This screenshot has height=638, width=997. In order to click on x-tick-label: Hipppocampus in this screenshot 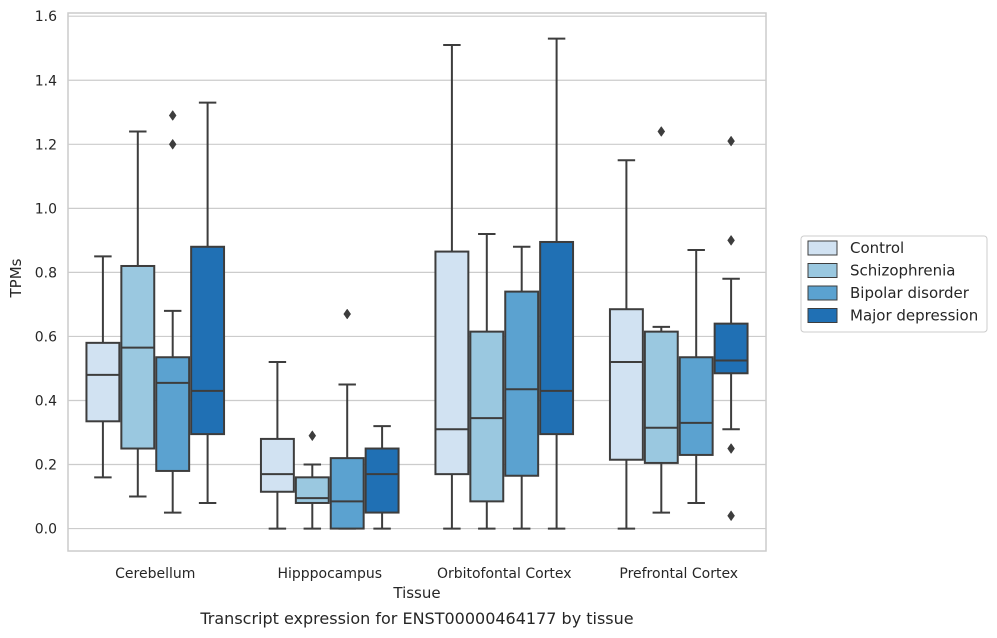, I will do `click(329, 574)`.